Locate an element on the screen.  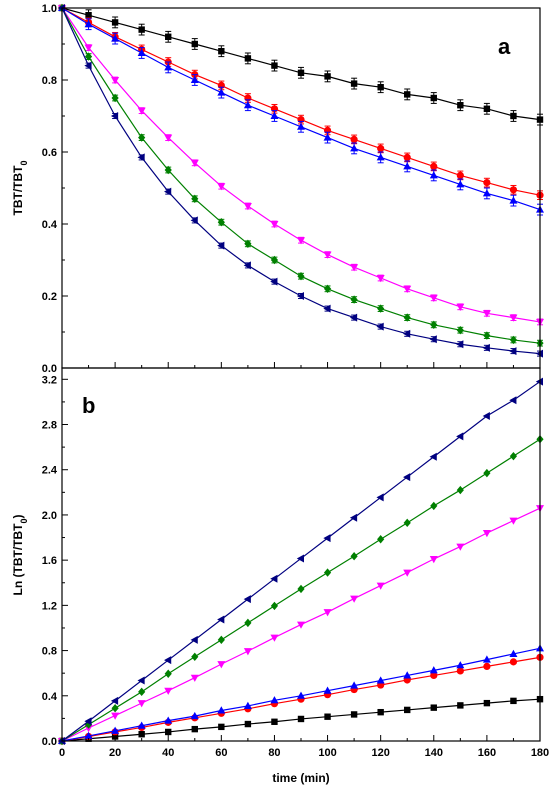
panel-b-series-square is located at coordinates (301, 720).